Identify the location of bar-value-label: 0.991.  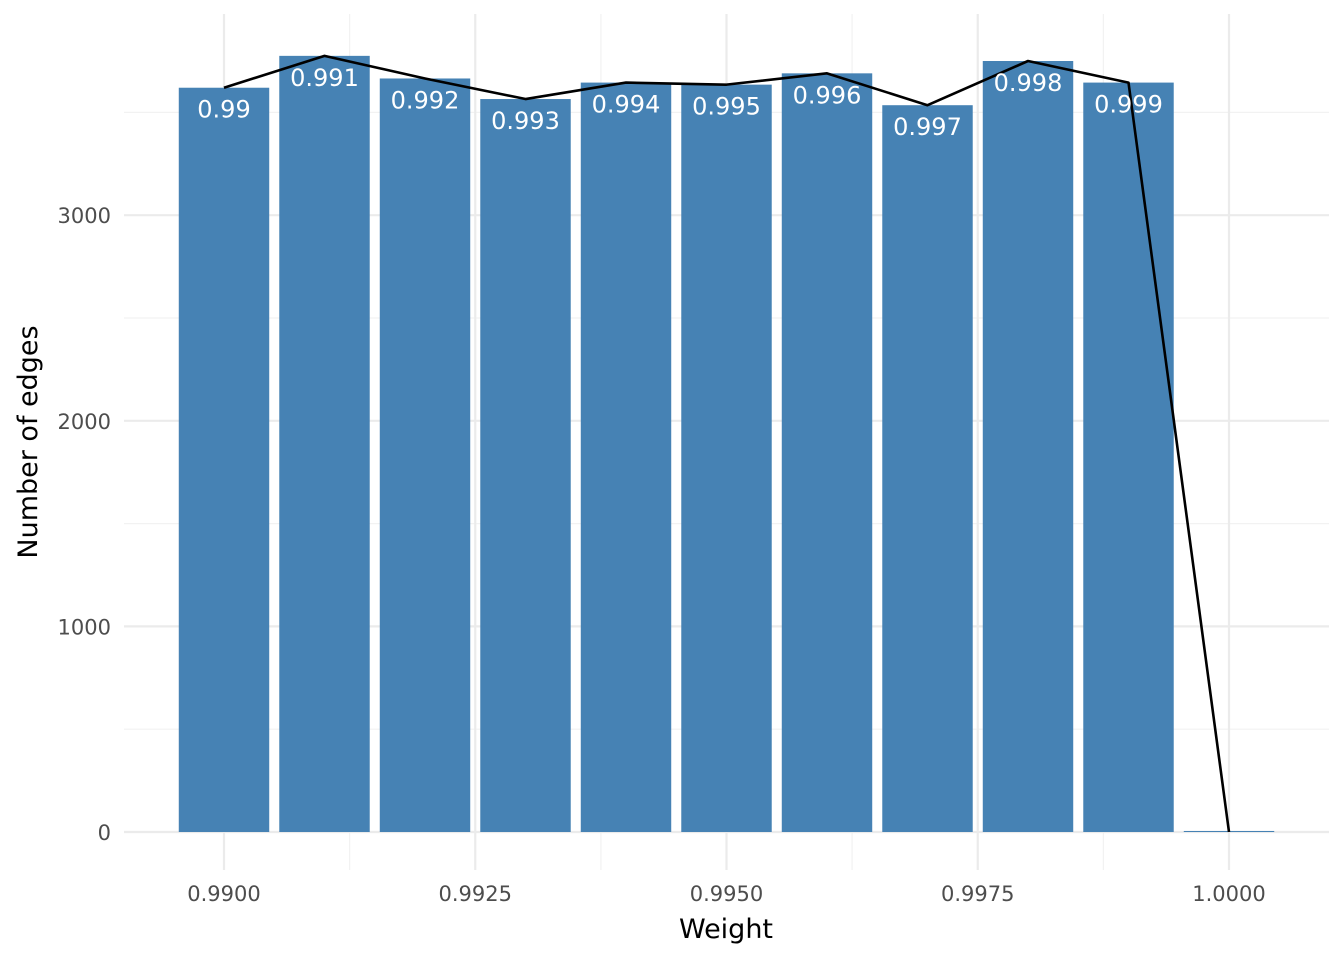
(324, 78).